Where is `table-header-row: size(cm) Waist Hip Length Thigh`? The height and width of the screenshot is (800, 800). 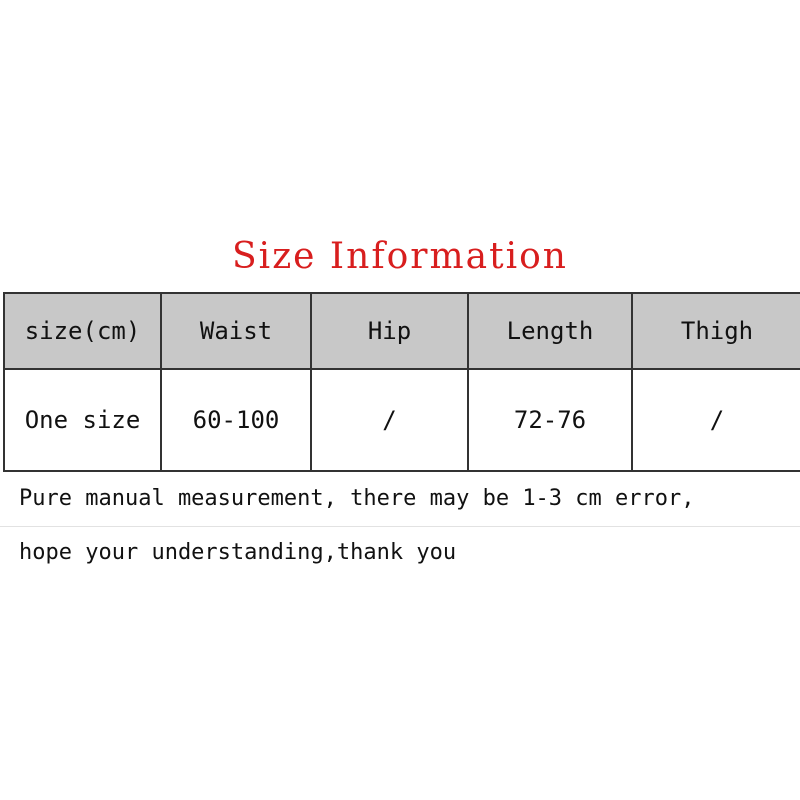
table-header-row: size(cm) Waist Hip Length Thigh is located at coordinates (401, 331).